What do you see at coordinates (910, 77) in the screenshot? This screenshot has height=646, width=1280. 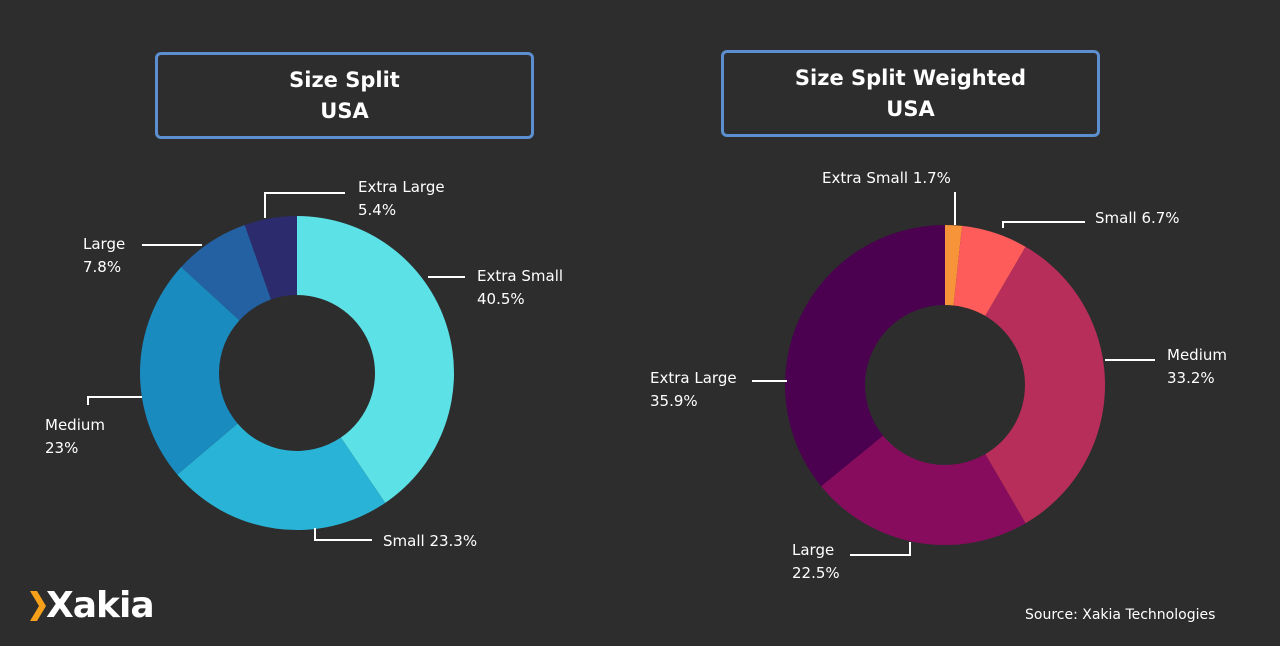 I see `chart-2-title: Size Split Weighted` at bounding box center [910, 77].